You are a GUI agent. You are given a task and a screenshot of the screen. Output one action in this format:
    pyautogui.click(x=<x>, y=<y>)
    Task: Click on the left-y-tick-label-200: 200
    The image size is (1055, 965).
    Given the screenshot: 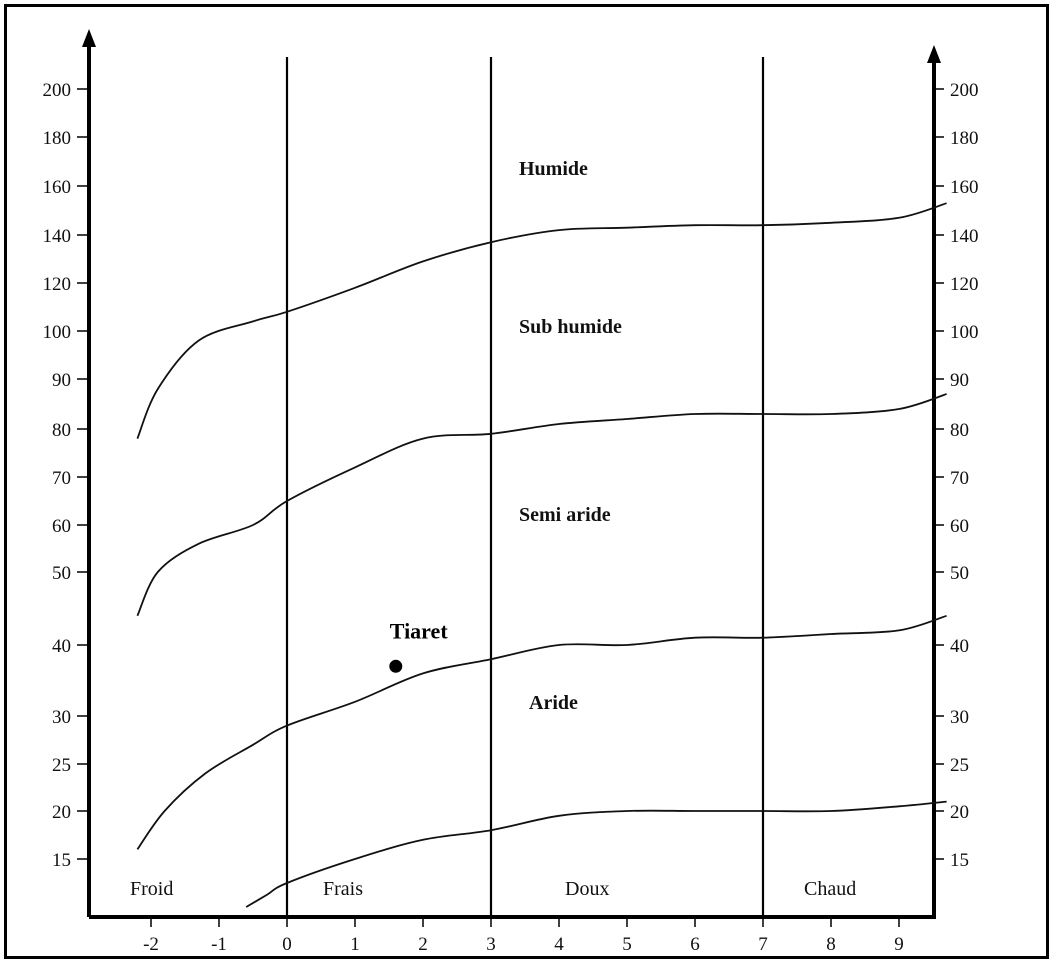 What is the action you would take?
    pyautogui.click(x=57, y=90)
    